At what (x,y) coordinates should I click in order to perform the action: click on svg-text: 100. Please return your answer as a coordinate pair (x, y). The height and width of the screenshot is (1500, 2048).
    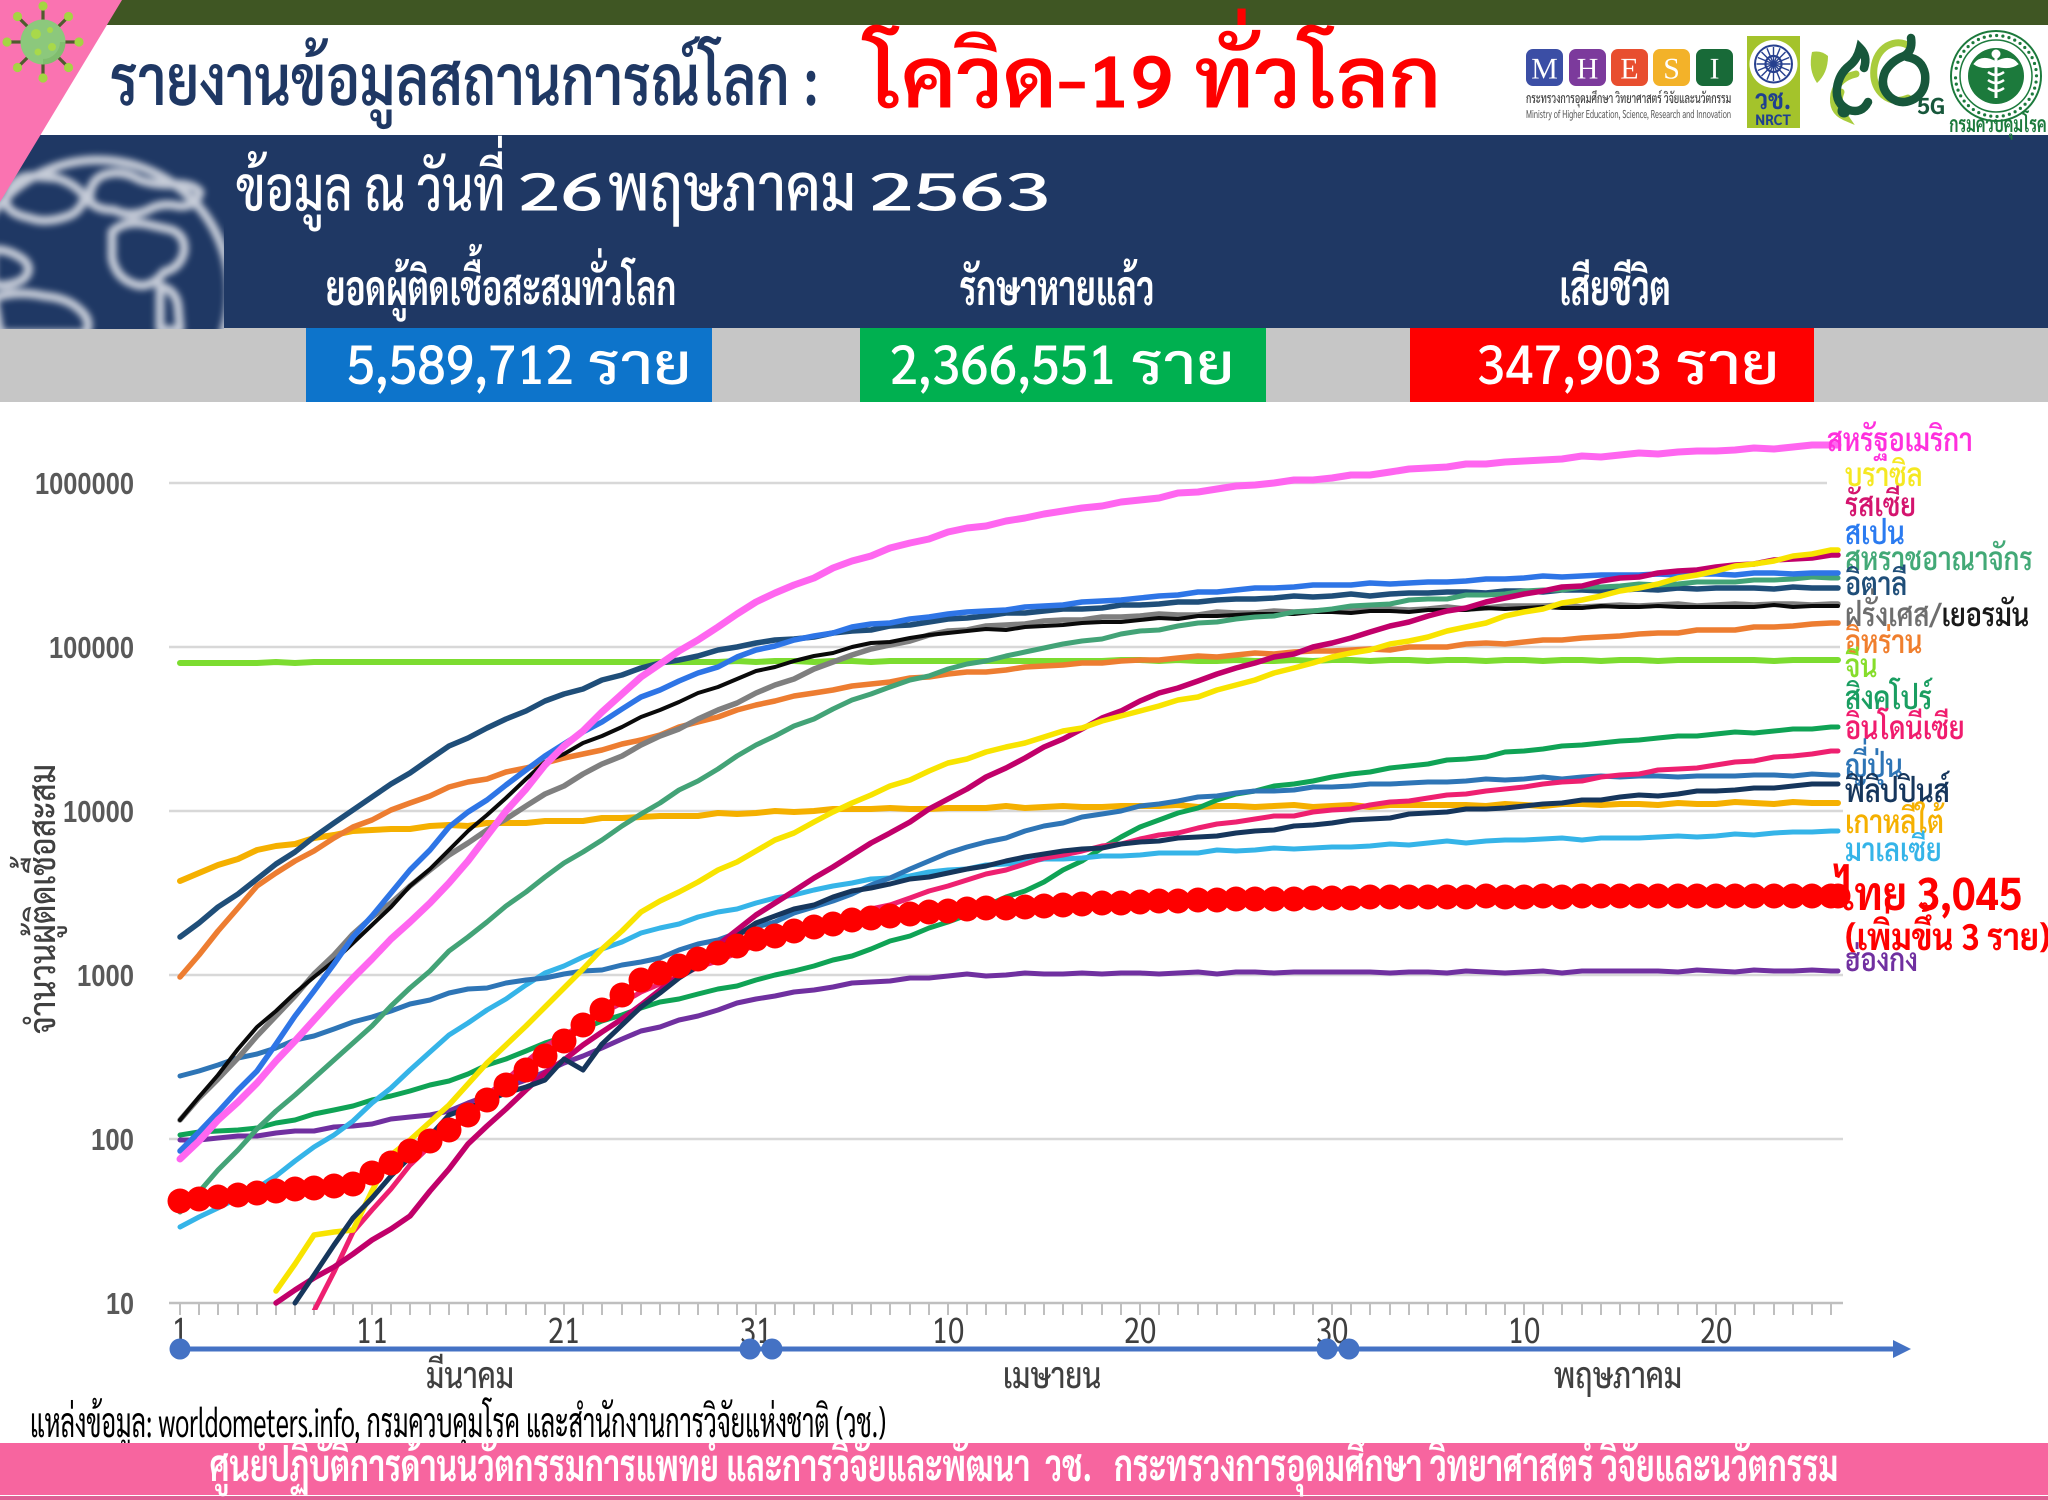
    Looking at the image, I should click on (112, 1139).